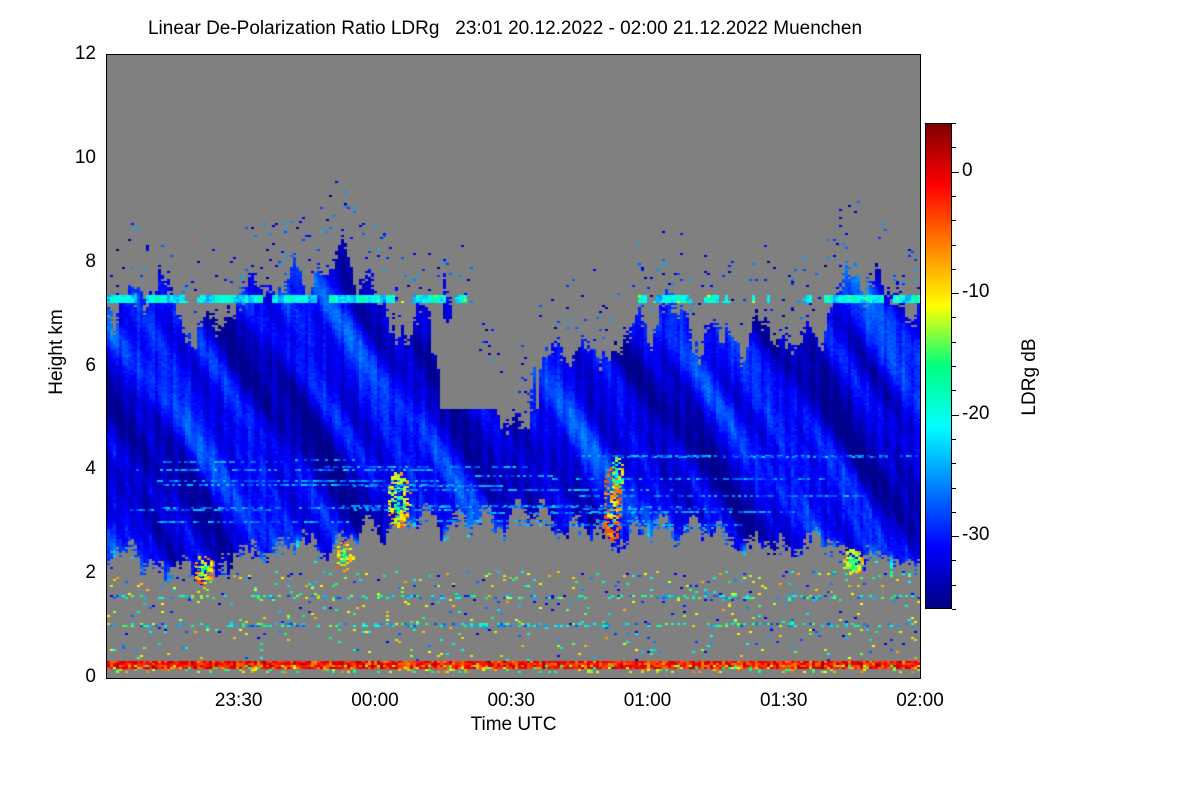 The image size is (1200, 800). I want to click on y-tick-label: 6, so click(90, 365).